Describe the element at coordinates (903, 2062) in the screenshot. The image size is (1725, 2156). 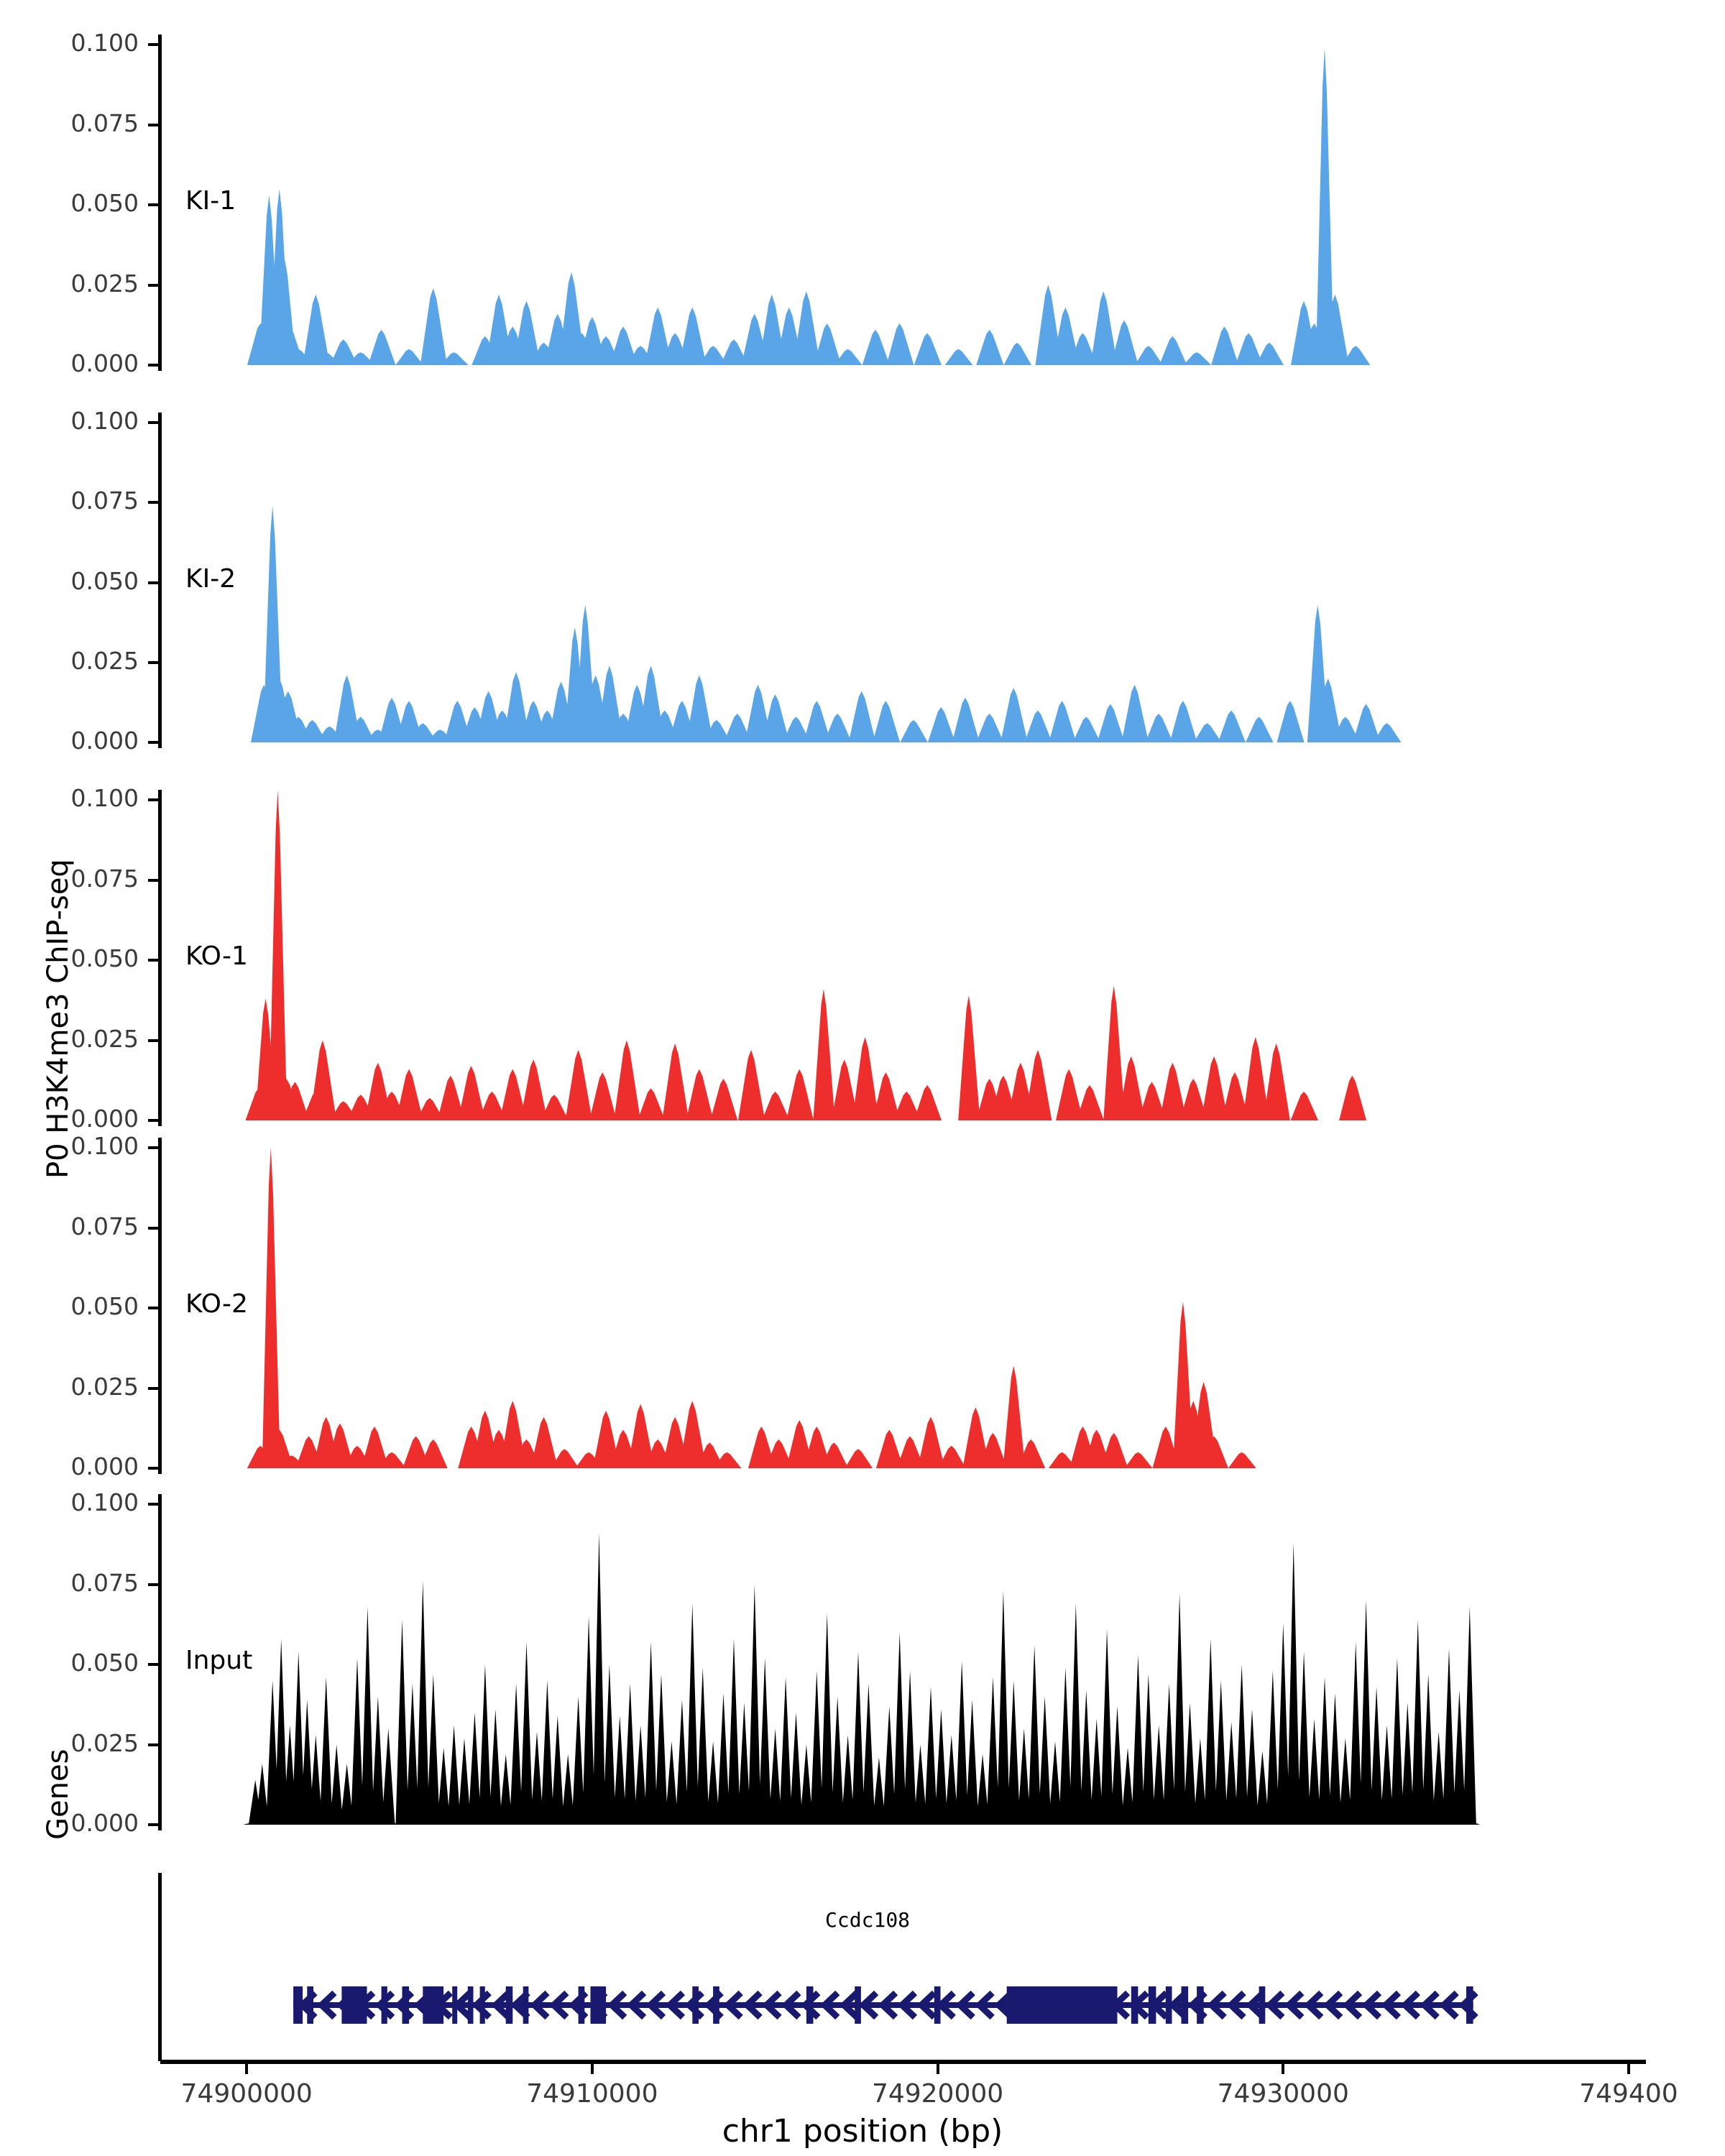
I see `x-axis-line` at that location.